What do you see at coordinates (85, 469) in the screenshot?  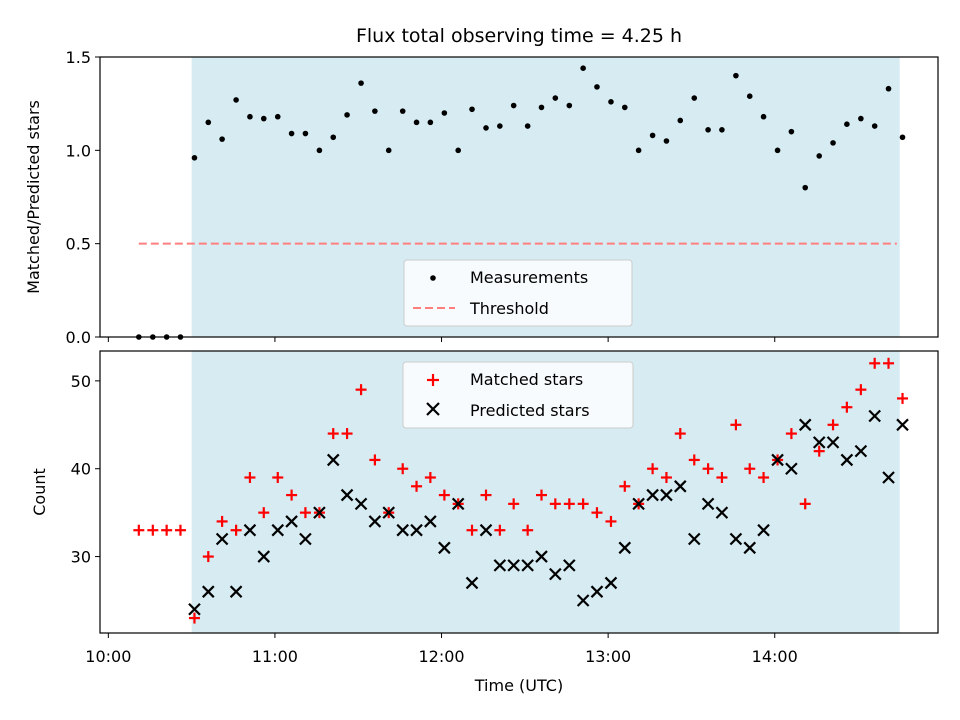 I see `bottom-y-ticks: 30 40 50` at bounding box center [85, 469].